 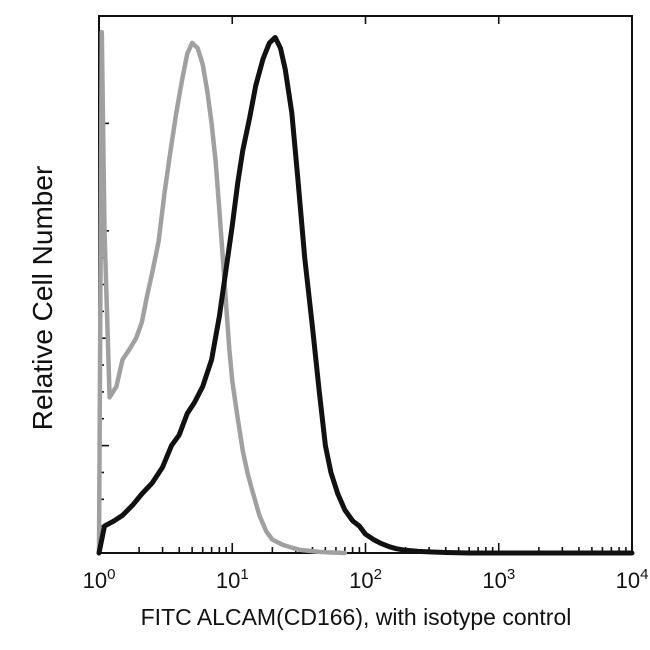 What do you see at coordinates (42, 298) in the screenshot?
I see `y-axis-label: Relative Cell Number` at bounding box center [42, 298].